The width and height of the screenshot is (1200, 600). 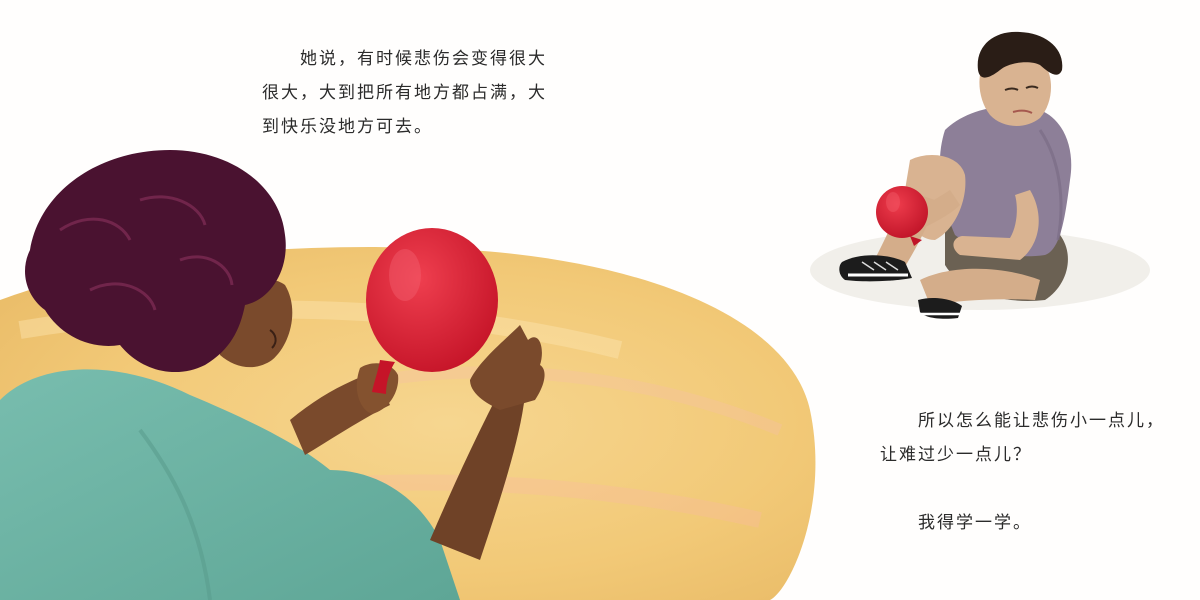 What do you see at coordinates (956, 523) in the screenshot?
I see `story-text-right-bottom: 我得学一学。` at bounding box center [956, 523].